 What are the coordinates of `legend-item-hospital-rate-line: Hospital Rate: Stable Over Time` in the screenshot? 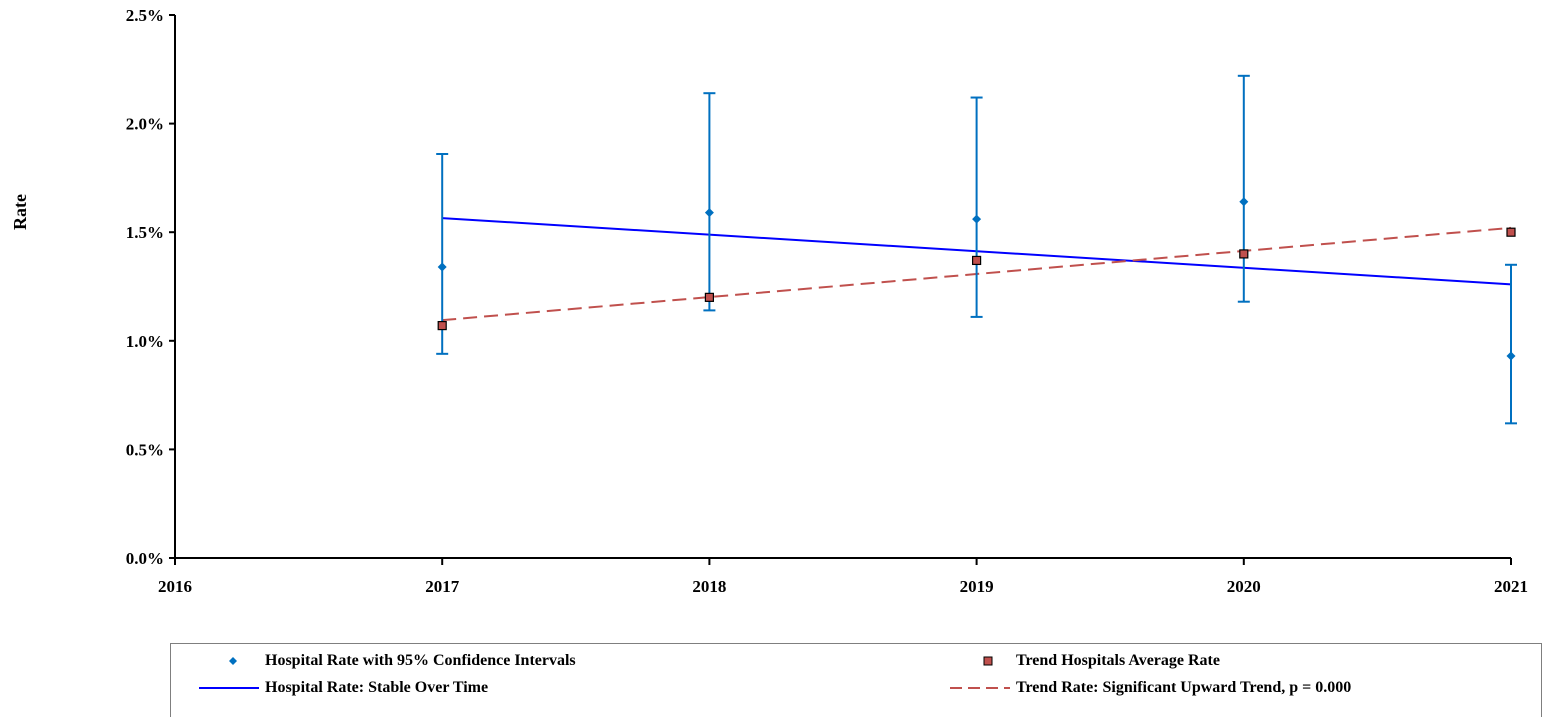 It's located at (342, 688).